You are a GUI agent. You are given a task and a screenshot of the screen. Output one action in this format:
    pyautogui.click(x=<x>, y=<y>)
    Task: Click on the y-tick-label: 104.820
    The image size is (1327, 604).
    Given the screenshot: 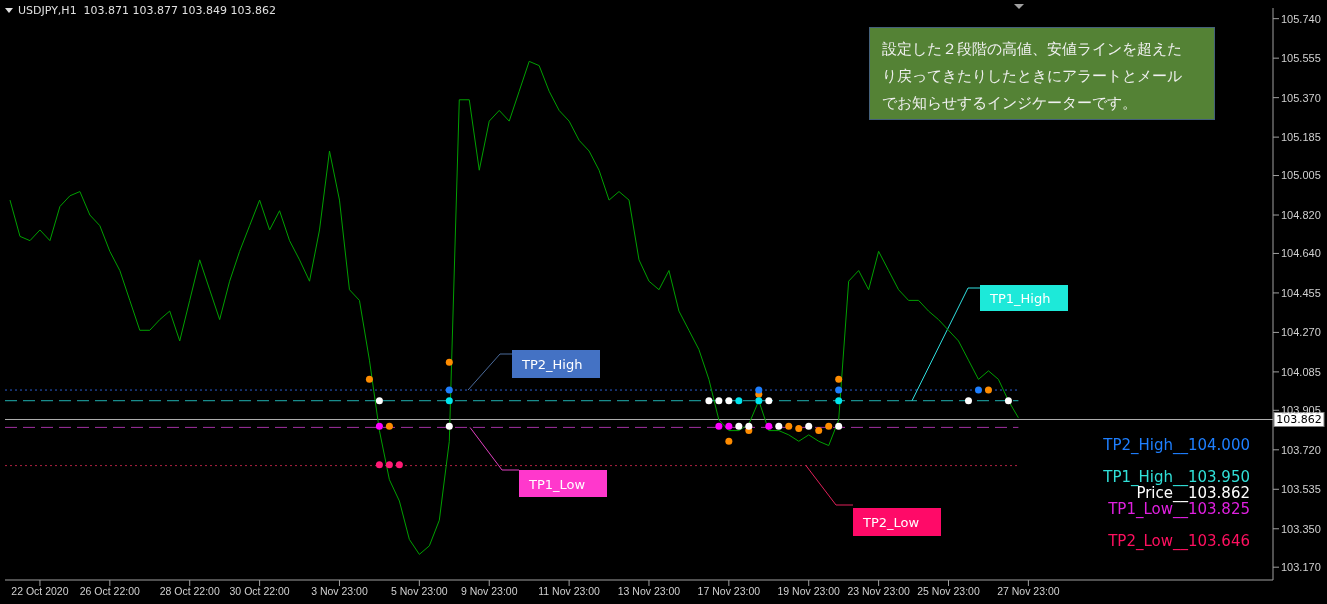 What is the action you would take?
    pyautogui.click(x=1301, y=214)
    